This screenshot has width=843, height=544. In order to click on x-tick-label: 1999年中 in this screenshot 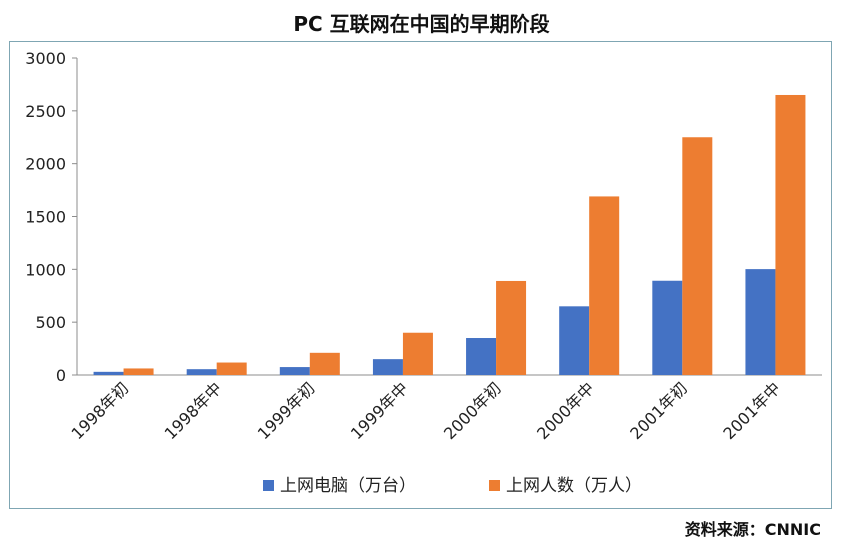, I will do `click(379, 410)`.